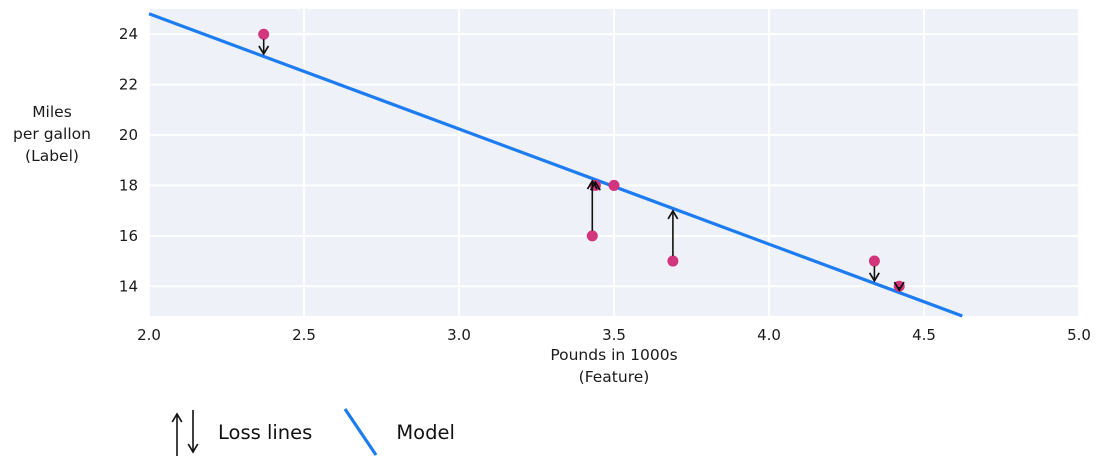 Image resolution: width=1099 pixels, height=472 pixels. Describe the element at coordinates (614, 377) in the screenshot. I see `x-axis-label-line: (Feature)` at that location.